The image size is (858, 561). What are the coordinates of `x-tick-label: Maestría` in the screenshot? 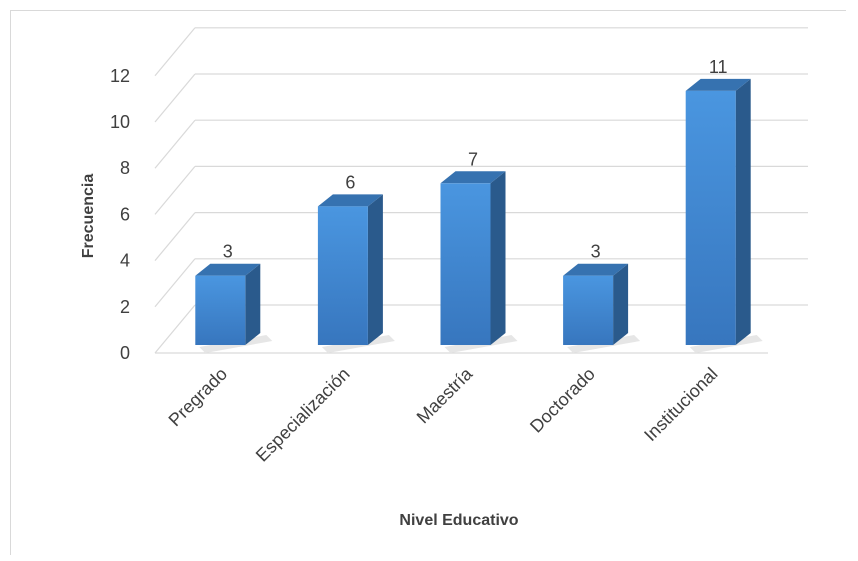 It's located at (445, 395).